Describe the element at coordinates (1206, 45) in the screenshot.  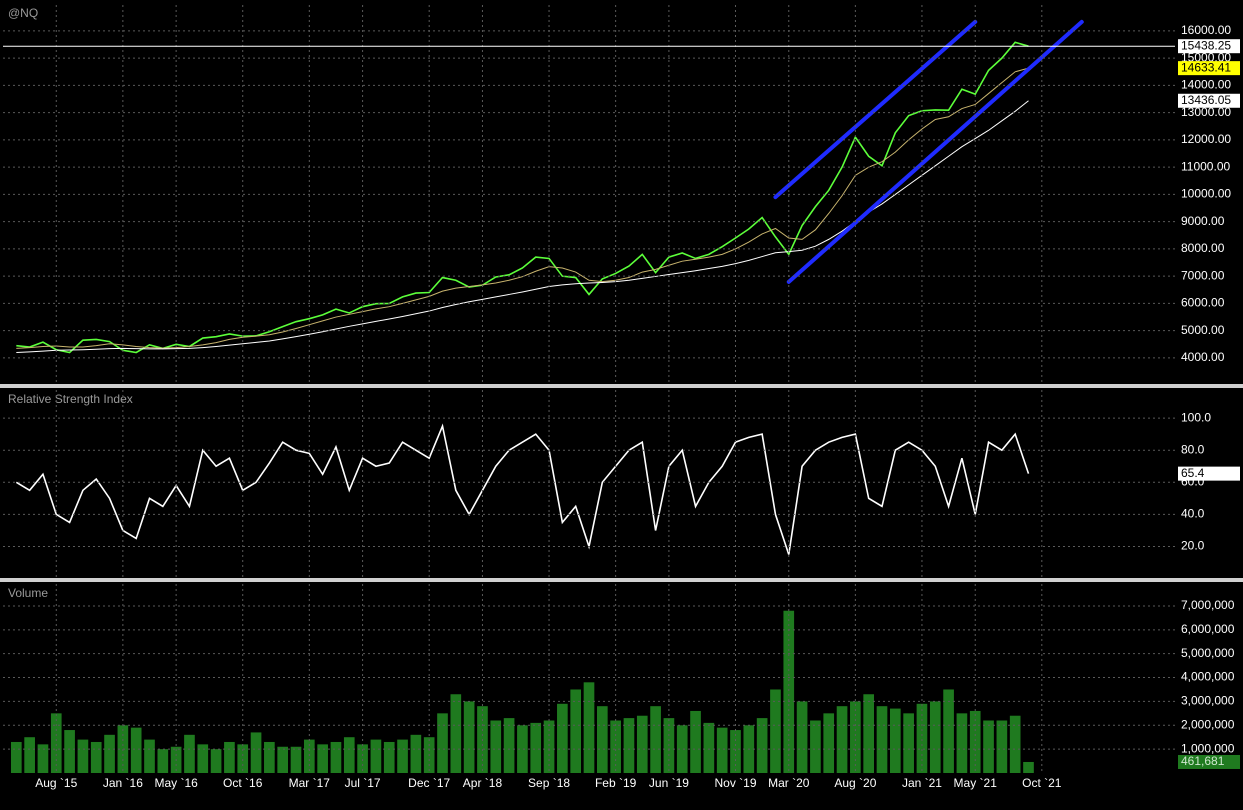
I see `value-label: 15438.25` at that location.